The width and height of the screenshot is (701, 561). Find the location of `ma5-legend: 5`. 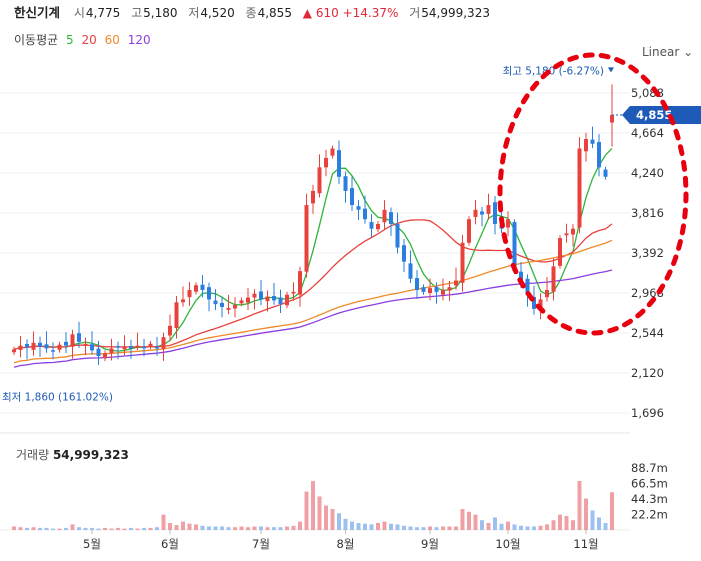

ma5-legend: 5 is located at coordinates (70, 40).